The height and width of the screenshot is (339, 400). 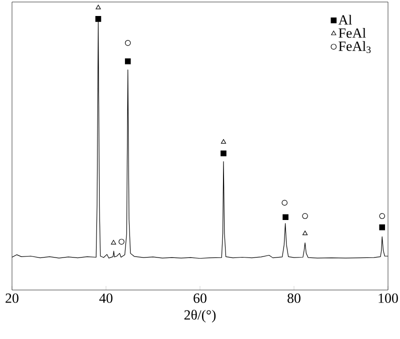 I want to click on x-tick-label: 100, so click(x=388, y=298).